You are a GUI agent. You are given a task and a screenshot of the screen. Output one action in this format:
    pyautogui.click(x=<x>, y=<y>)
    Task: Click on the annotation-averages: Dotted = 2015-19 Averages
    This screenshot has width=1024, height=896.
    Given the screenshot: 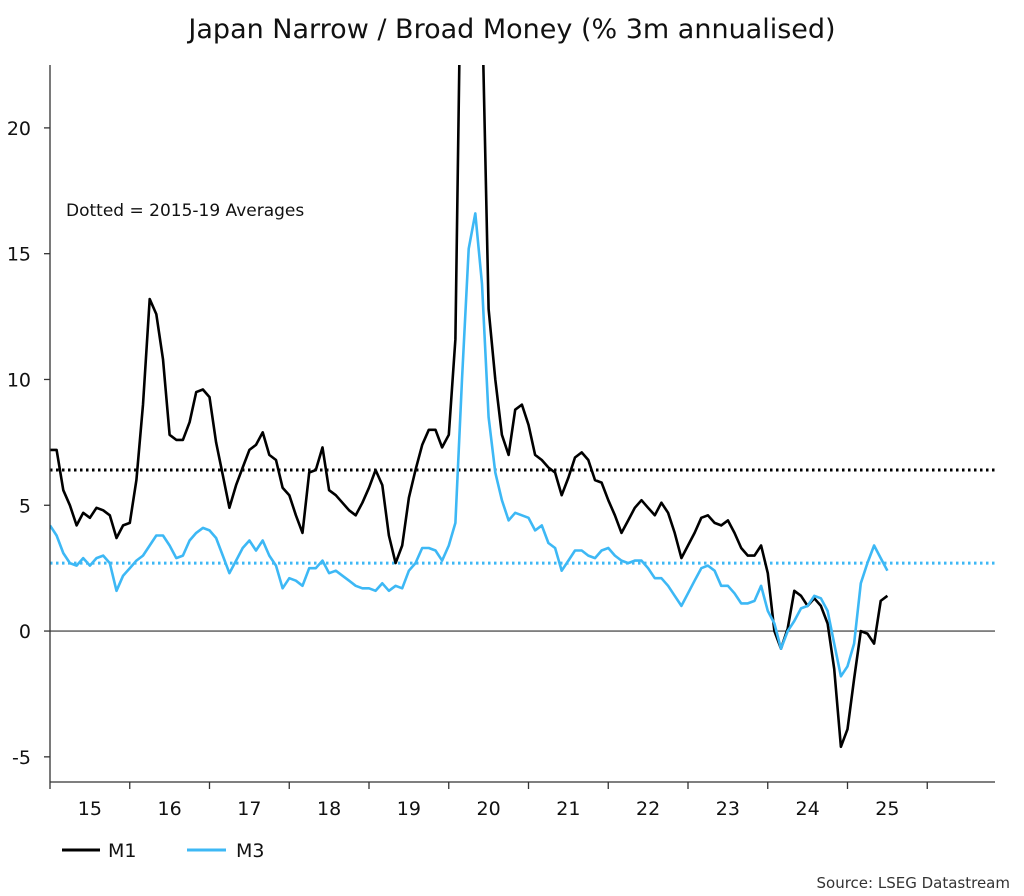 What is the action you would take?
    pyautogui.click(x=185, y=211)
    